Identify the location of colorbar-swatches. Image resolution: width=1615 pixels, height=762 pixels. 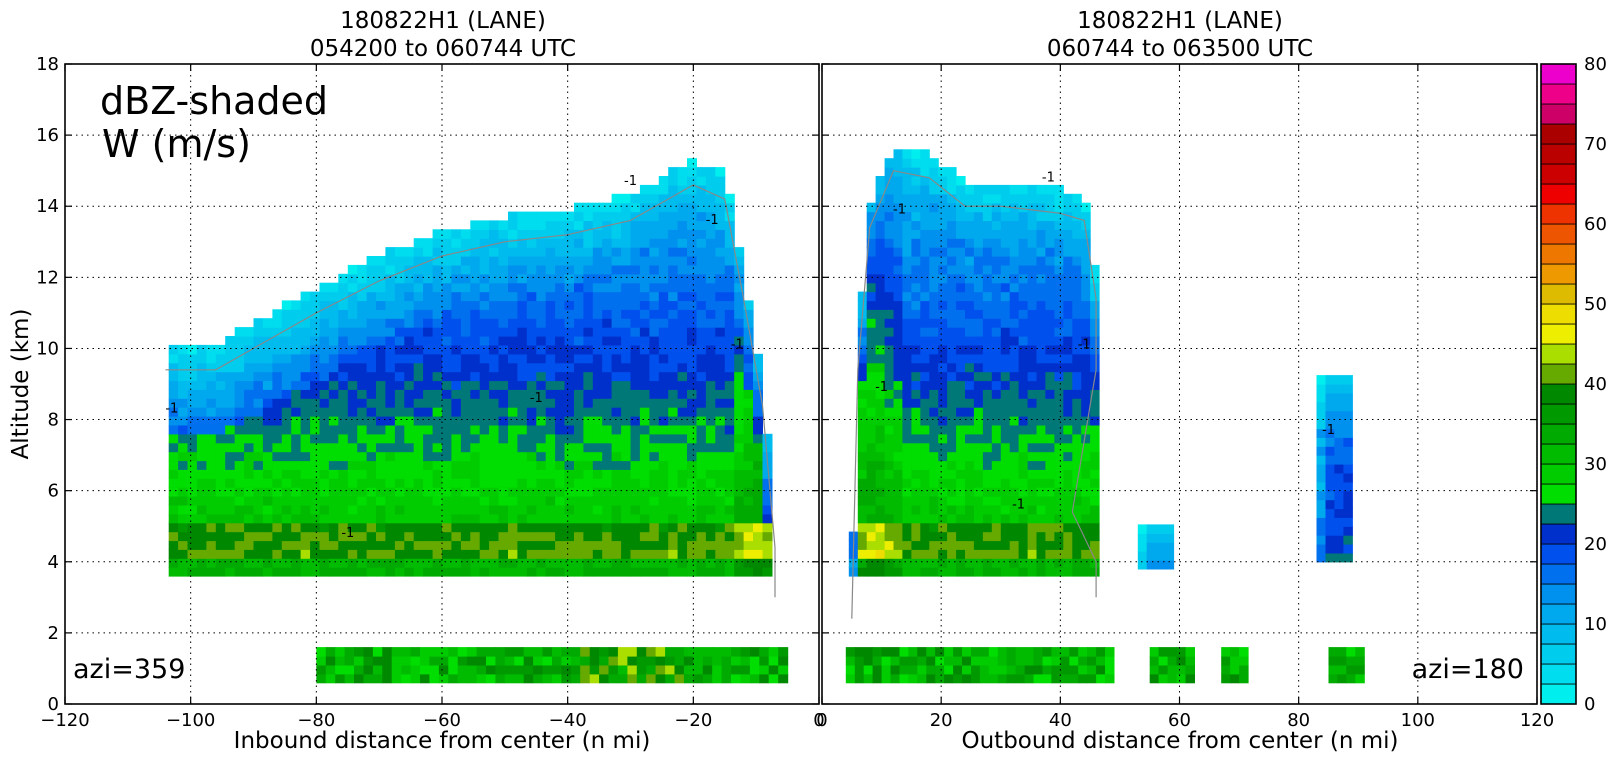
(1558, 384).